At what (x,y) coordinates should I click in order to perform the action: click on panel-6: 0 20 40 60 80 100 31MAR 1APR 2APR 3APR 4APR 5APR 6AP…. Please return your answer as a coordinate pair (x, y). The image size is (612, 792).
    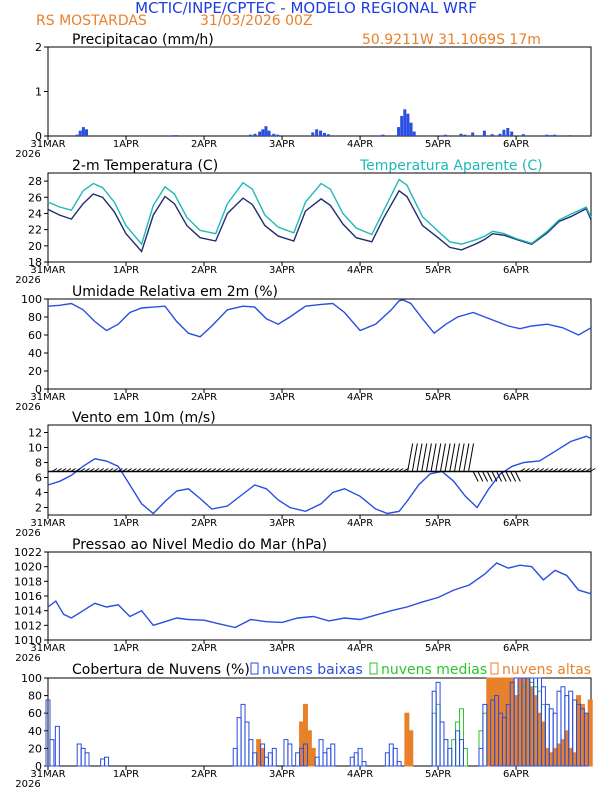
    Looking at the image, I should click on (304, 731).